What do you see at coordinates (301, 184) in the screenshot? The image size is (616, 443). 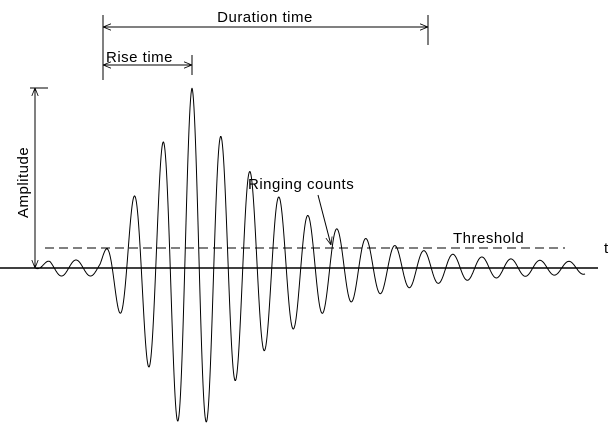 I see `ringing-label: Ringing counts` at bounding box center [301, 184].